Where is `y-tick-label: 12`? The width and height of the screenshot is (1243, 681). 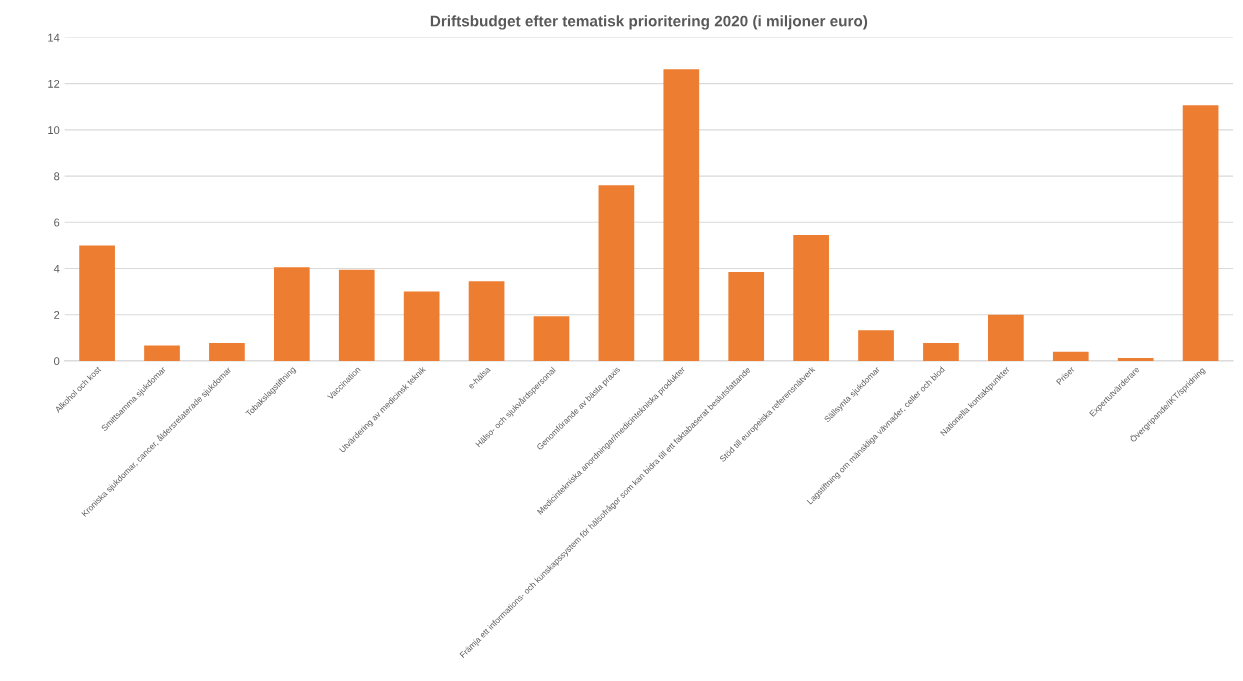 y-tick-label: 12 is located at coordinates (54, 83).